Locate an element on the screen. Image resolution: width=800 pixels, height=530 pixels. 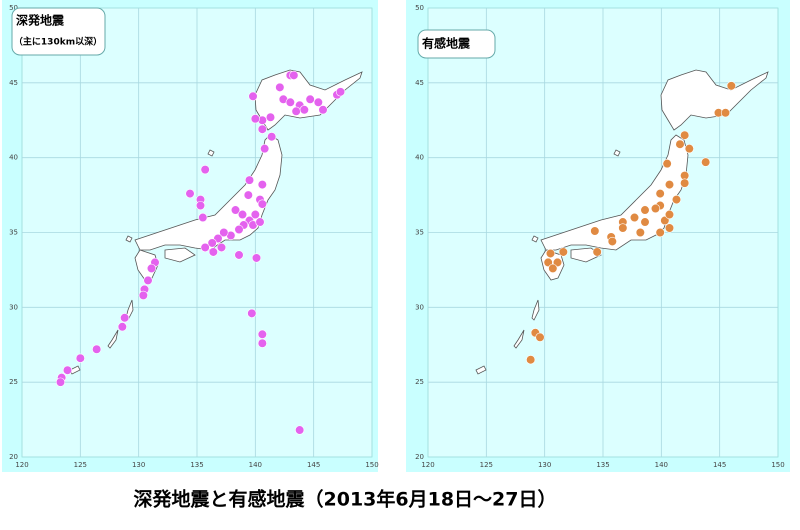
y-tick-label: 35 is located at coordinates (13, 233).